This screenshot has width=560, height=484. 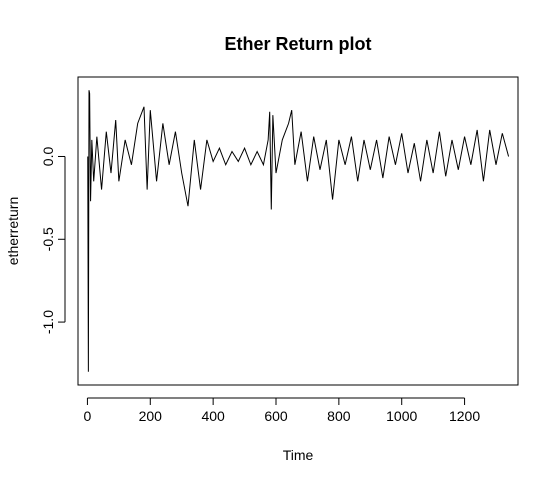 I want to click on x-tick-label: 200, so click(x=151, y=416).